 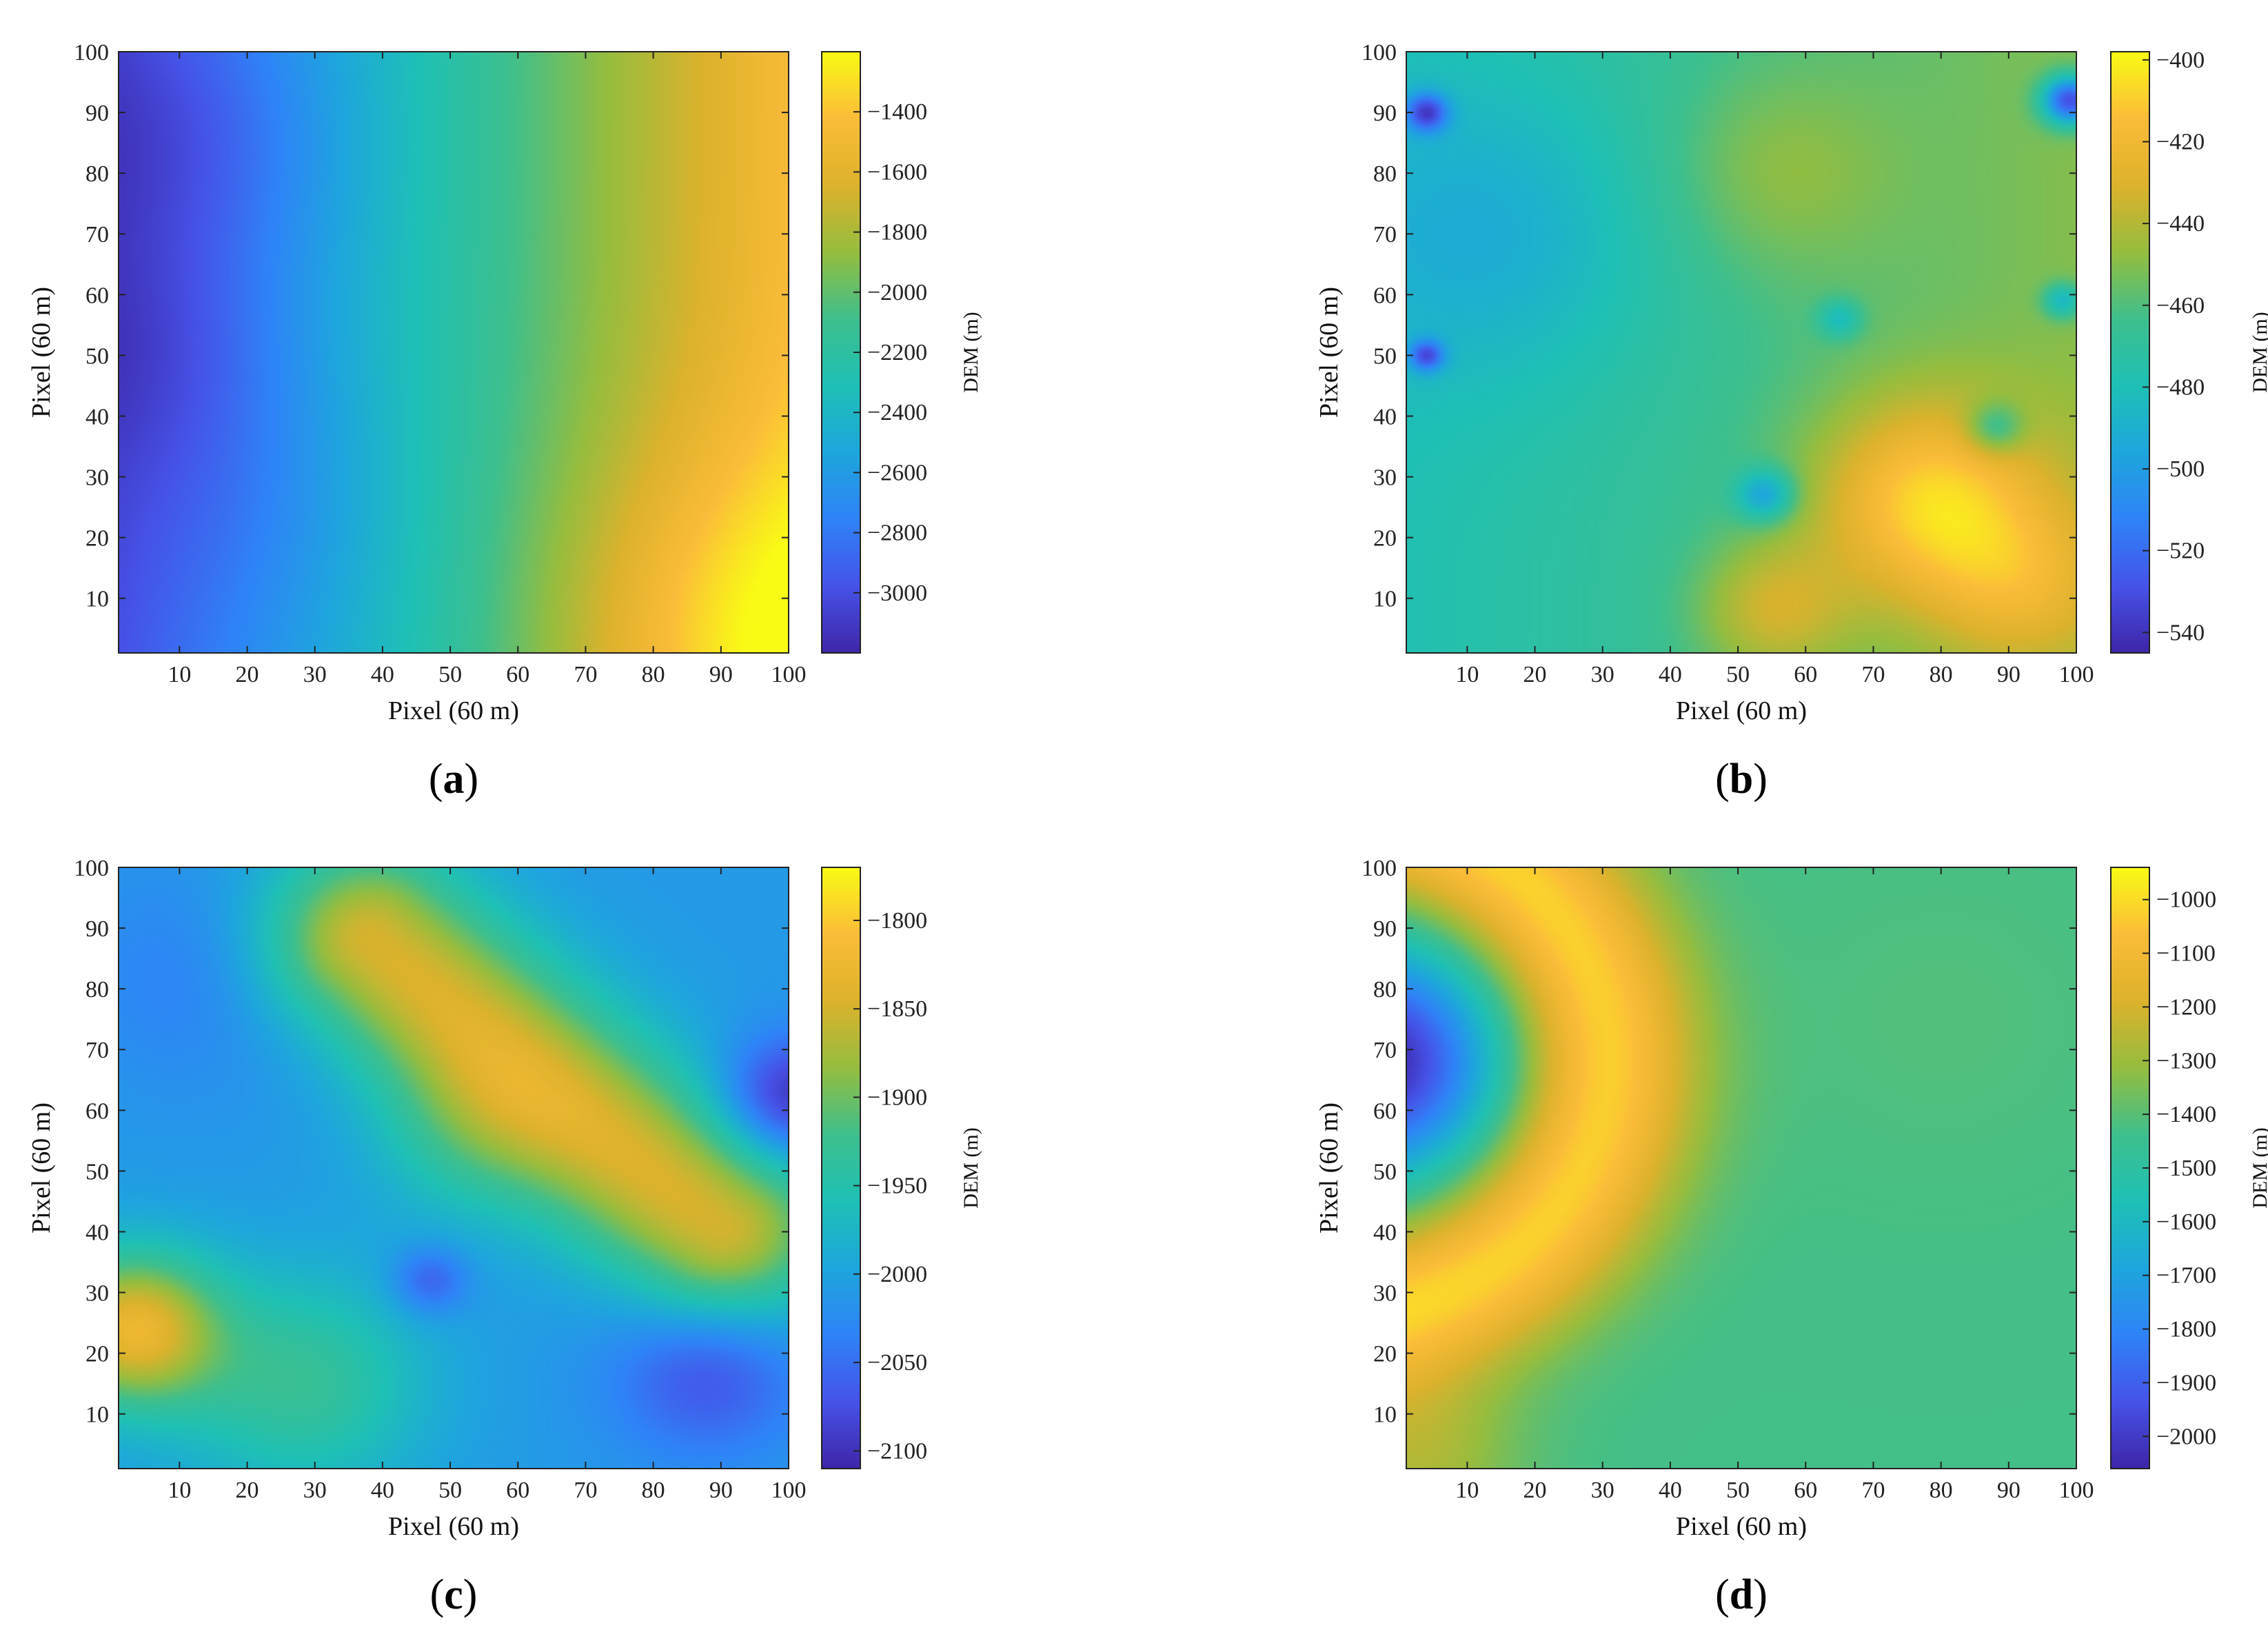 I want to click on colorbar-tick-label: −1000, so click(x=2186, y=900).